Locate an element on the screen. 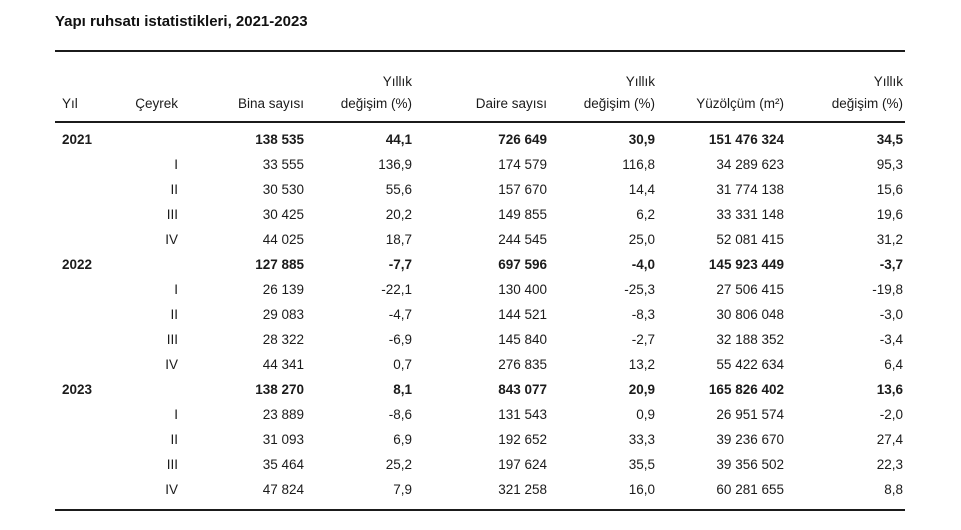  cell-daire-sayisi: 697 596 is located at coordinates (522, 265).